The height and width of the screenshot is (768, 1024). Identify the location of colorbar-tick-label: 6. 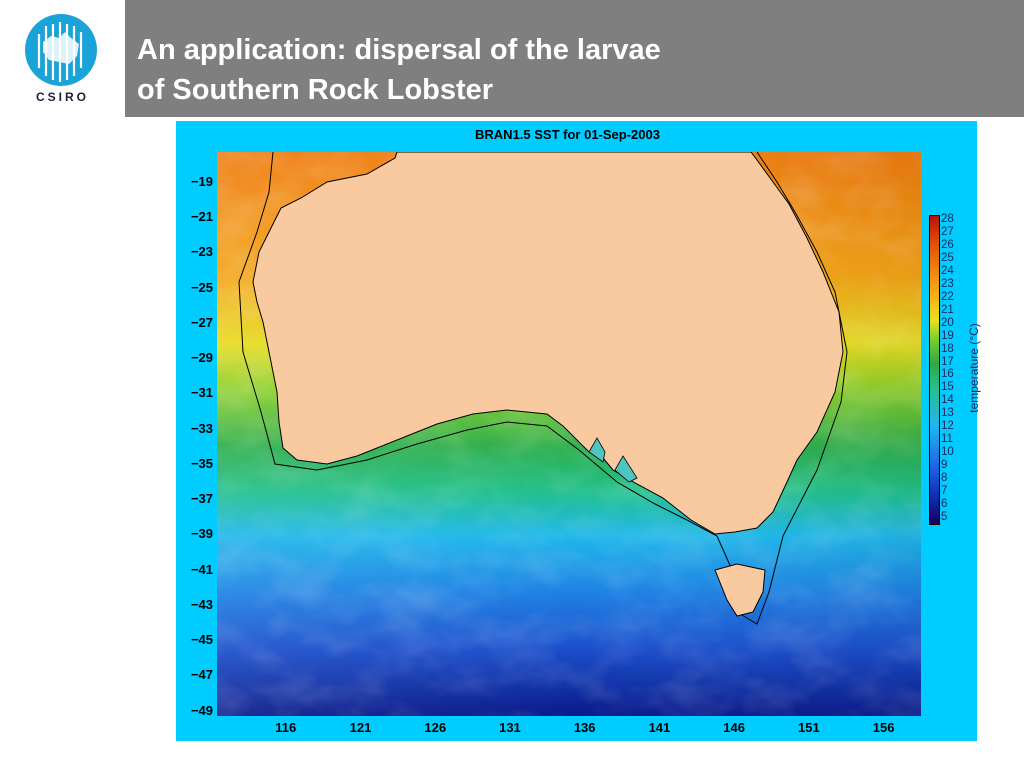
(944, 504).